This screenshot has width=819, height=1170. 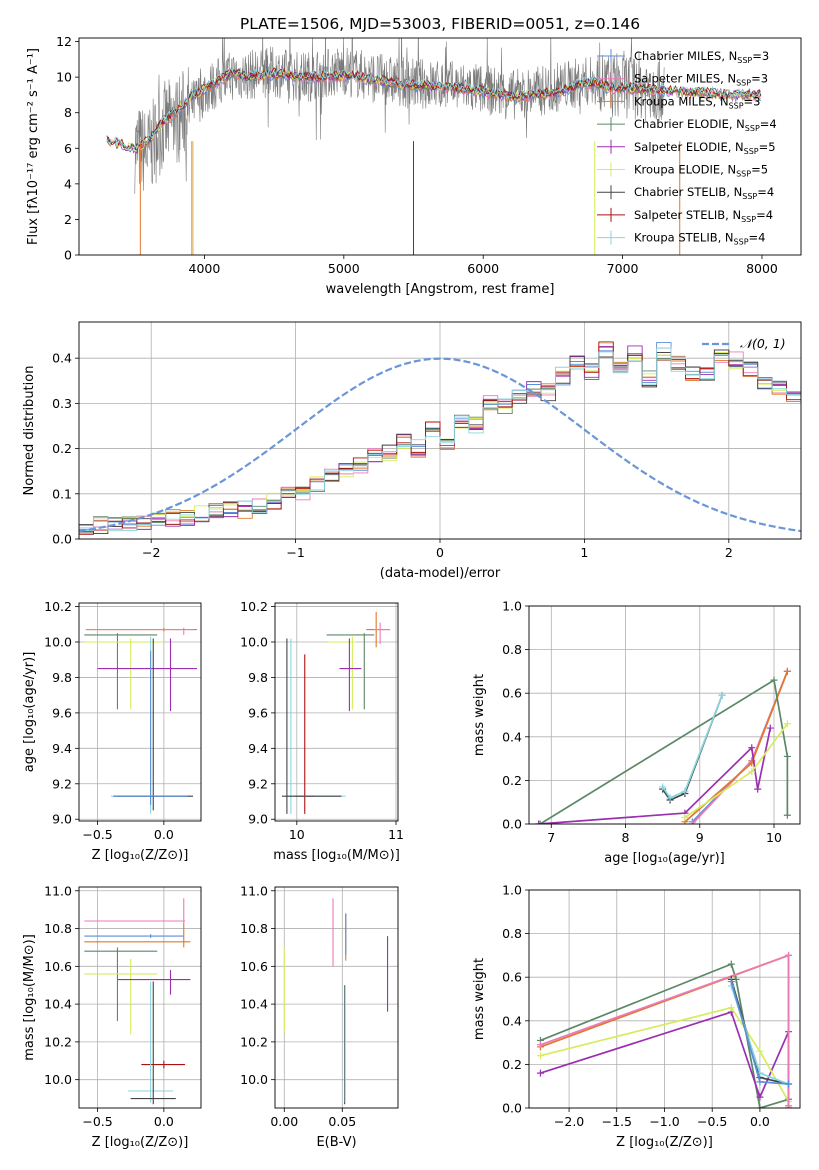 I want to click on spectrum-data-line, so click(x=399, y=116).